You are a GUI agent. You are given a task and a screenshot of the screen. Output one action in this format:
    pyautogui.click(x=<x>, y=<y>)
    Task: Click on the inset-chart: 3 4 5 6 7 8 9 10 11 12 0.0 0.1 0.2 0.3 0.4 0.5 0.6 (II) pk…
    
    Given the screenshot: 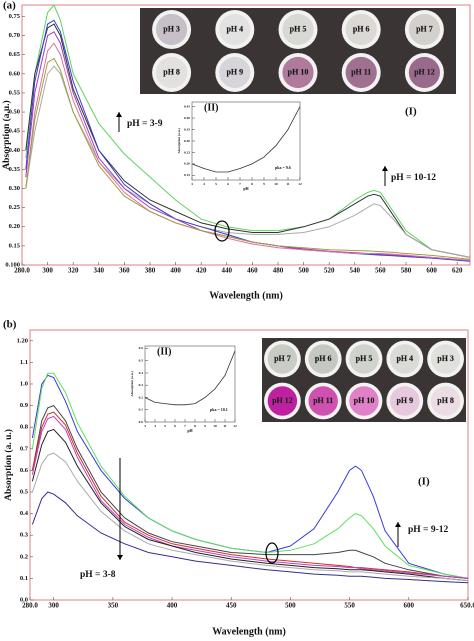 What is the action you would take?
    pyautogui.click(x=183, y=389)
    